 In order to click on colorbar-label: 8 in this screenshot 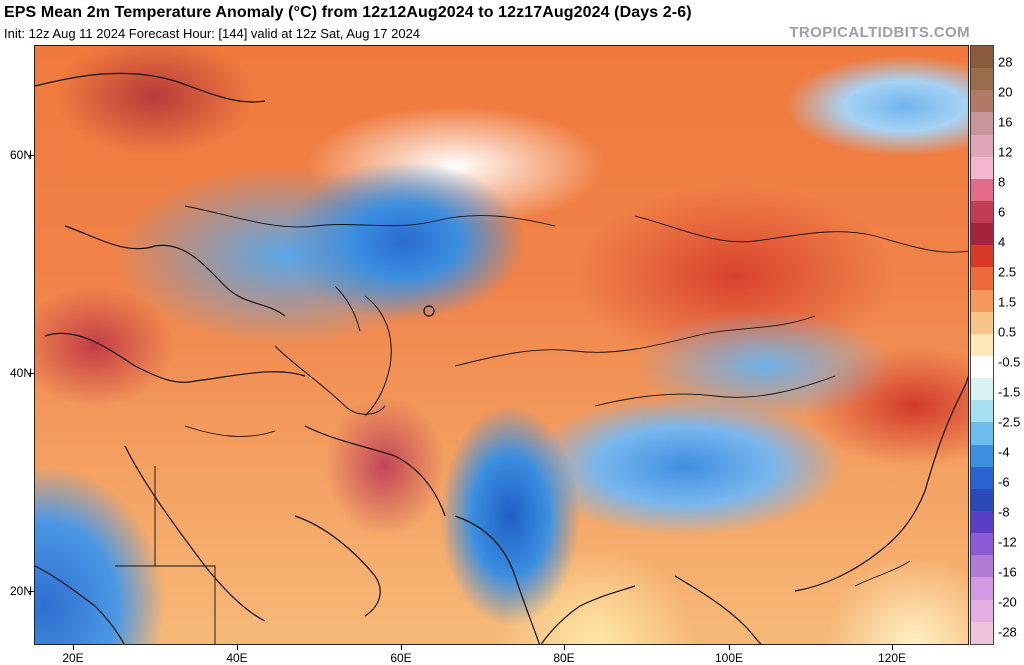, I will do `click(1002, 182)`.